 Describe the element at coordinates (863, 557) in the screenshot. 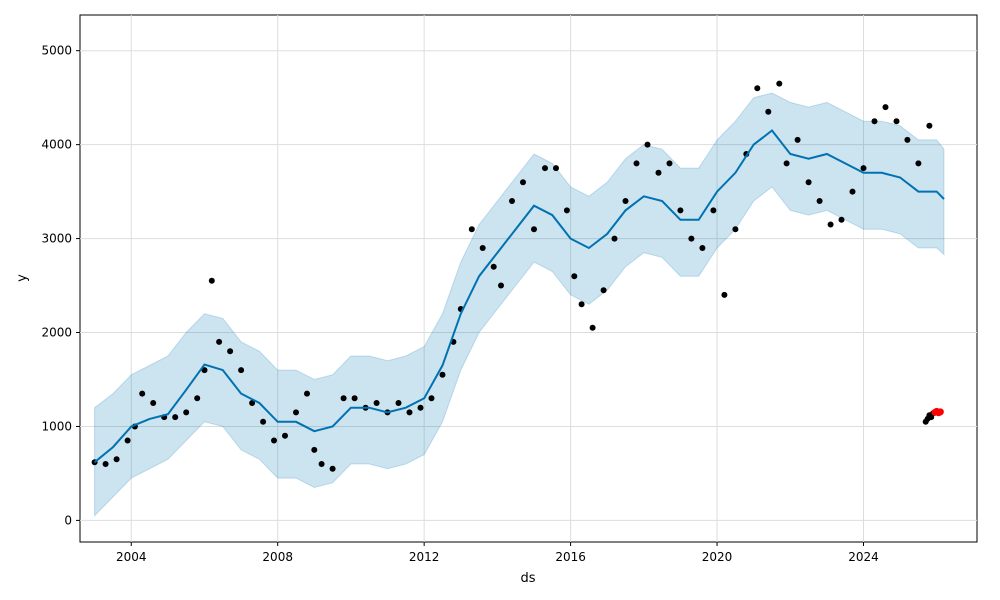

I see `x-tick-label: 2024` at that location.